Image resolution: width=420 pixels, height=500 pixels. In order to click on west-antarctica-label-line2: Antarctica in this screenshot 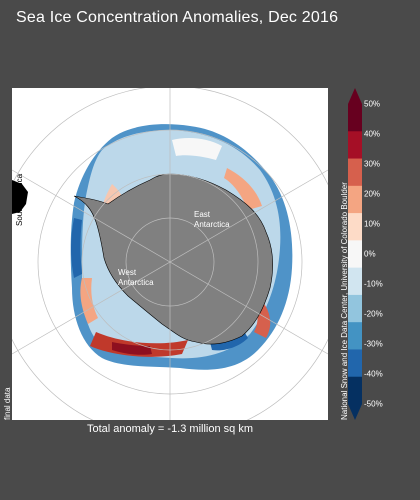, I will do `click(136, 282)`.